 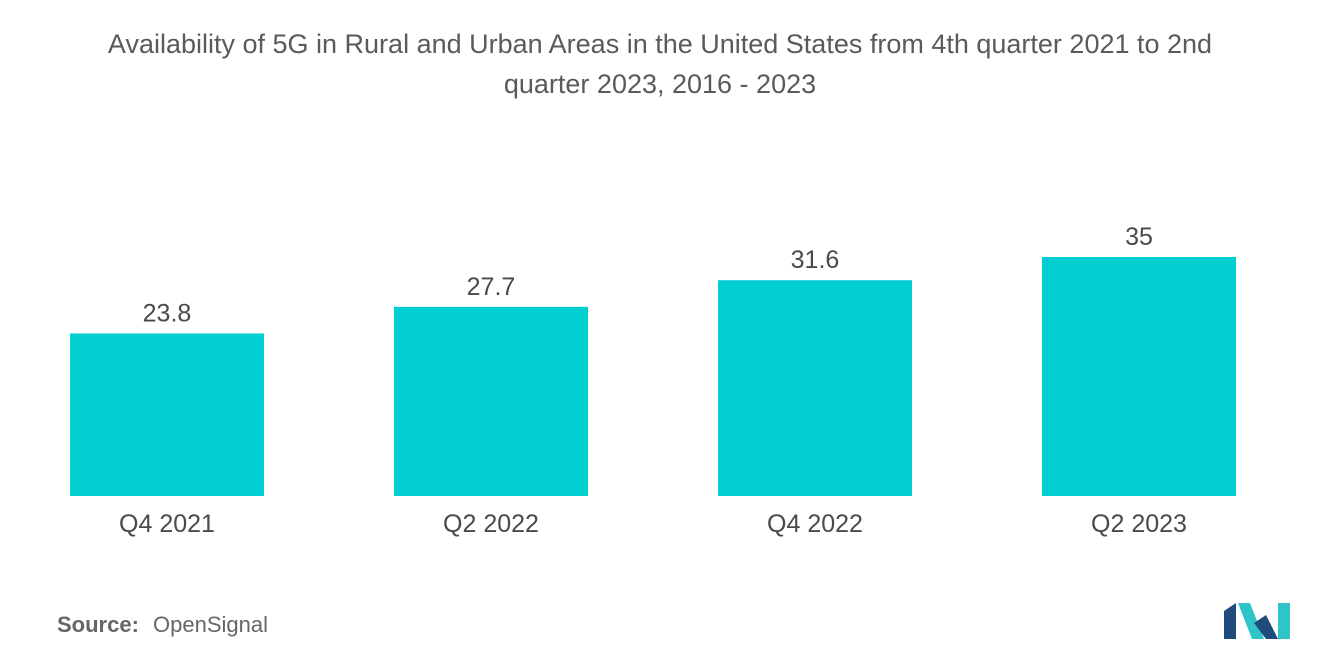 I want to click on source-note: Source: OpenSignal, so click(x=162, y=625).